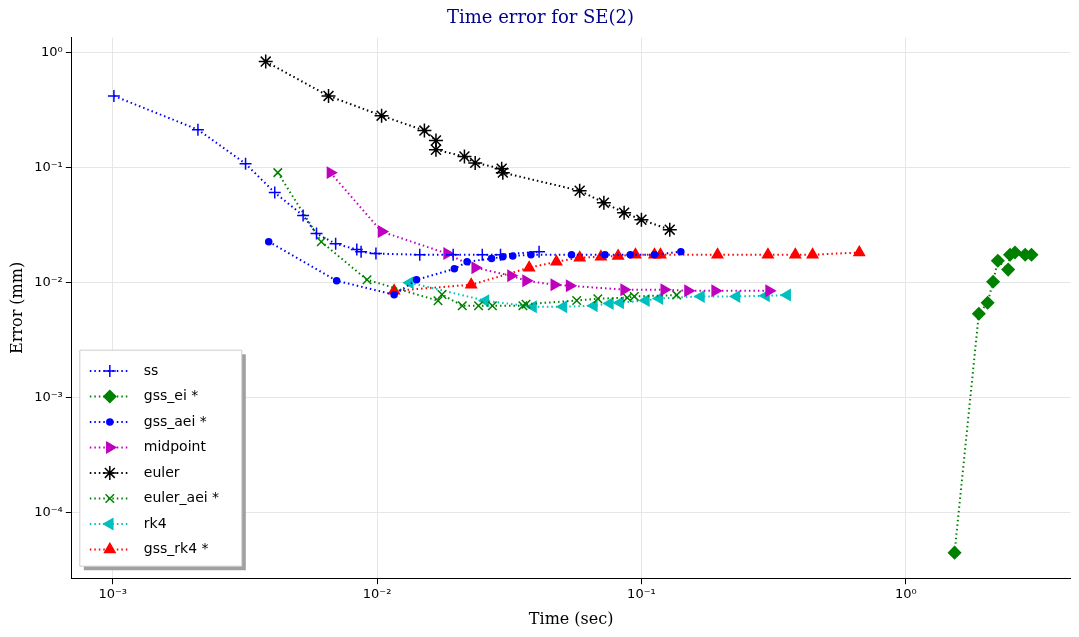 The image size is (1079, 637). What do you see at coordinates (161, 471) in the screenshot?
I see `legend-label: euler` at bounding box center [161, 471].